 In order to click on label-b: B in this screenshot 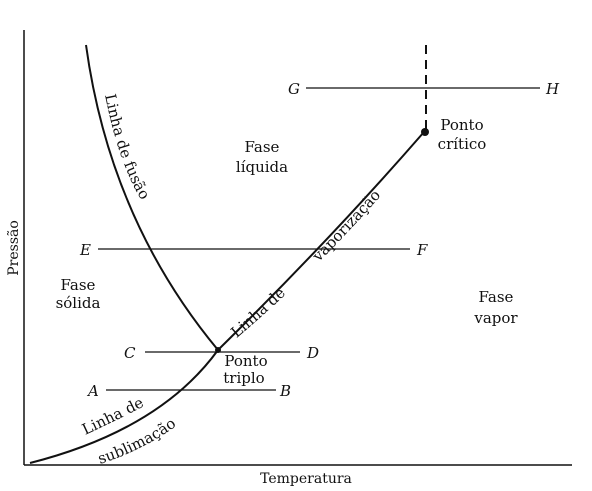, I will do `click(285, 391)`.